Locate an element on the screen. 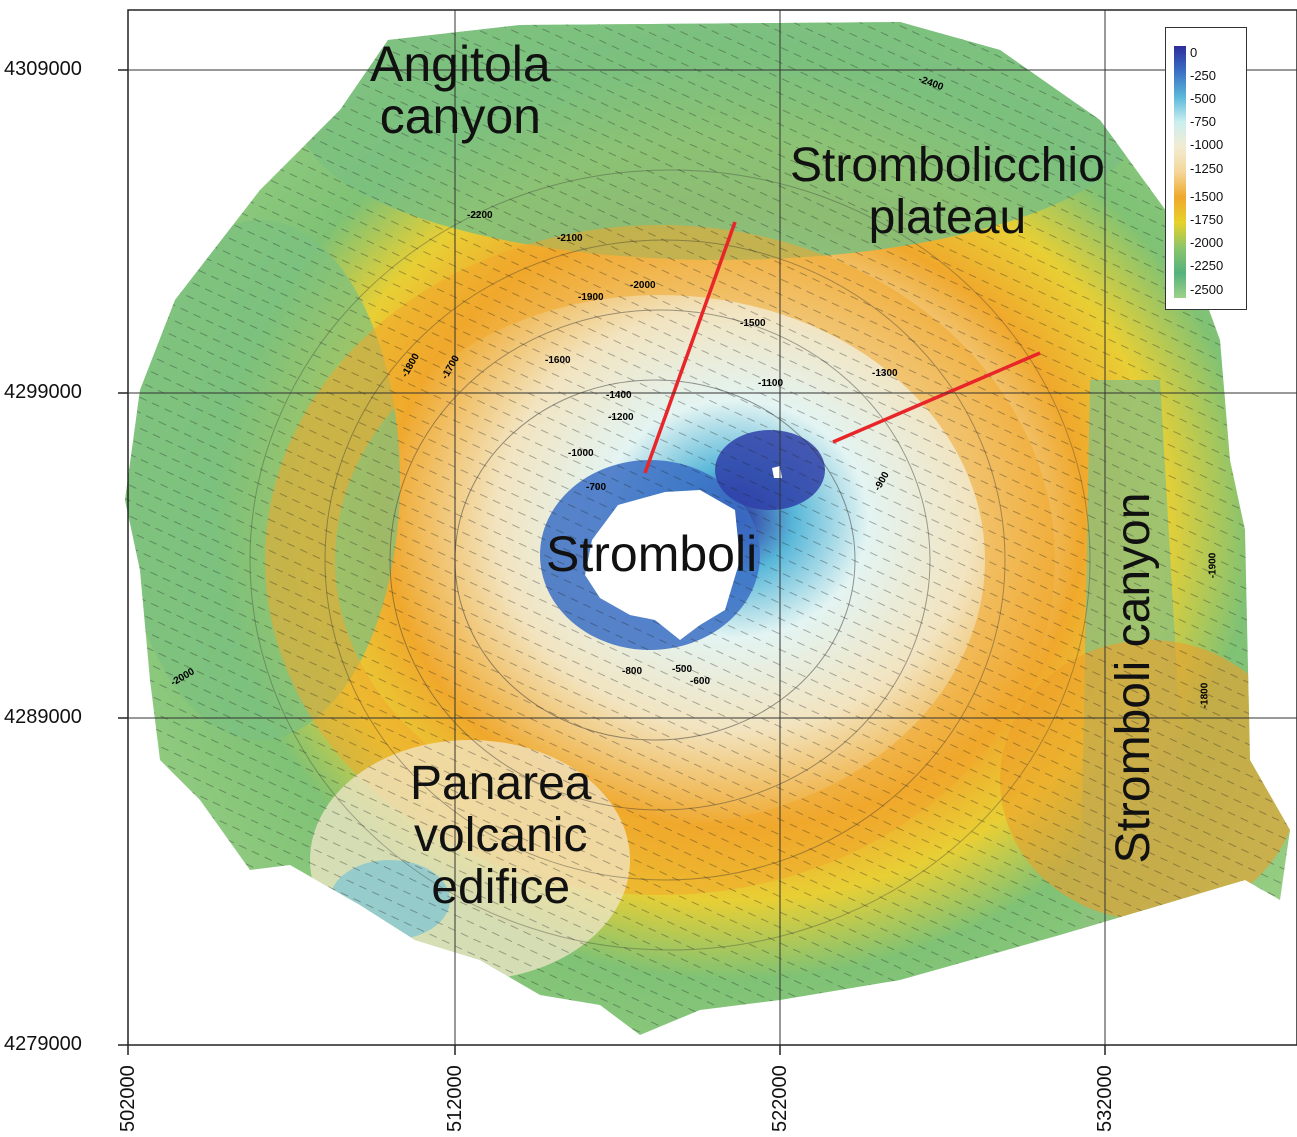 Image resolution: width=1297 pixels, height=1137 pixels. contour-label: -700 is located at coordinates (596, 487).